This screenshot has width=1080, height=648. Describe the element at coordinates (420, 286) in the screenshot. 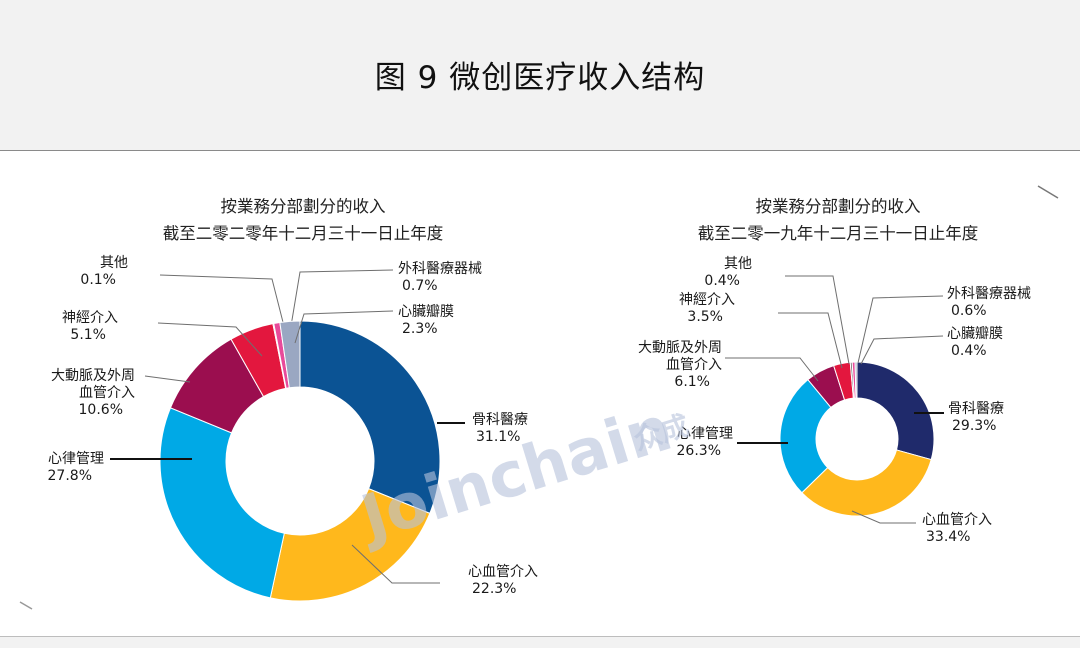

I see `slice-value-外科醫療器械: 0.7%` at that location.